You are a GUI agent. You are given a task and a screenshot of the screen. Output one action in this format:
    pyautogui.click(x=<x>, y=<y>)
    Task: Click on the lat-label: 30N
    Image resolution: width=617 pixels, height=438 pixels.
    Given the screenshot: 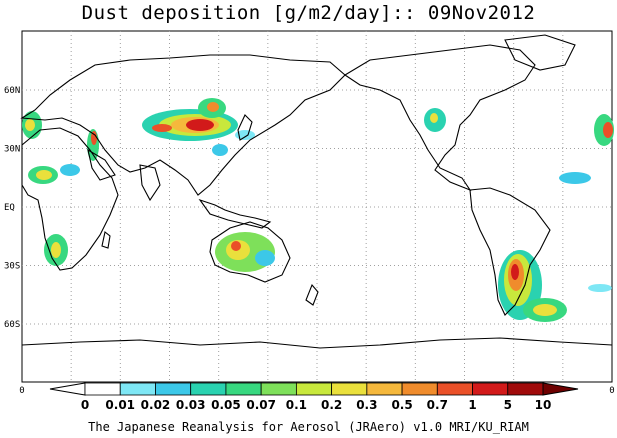 What is the action you would take?
    pyautogui.click(x=12, y=150)
    